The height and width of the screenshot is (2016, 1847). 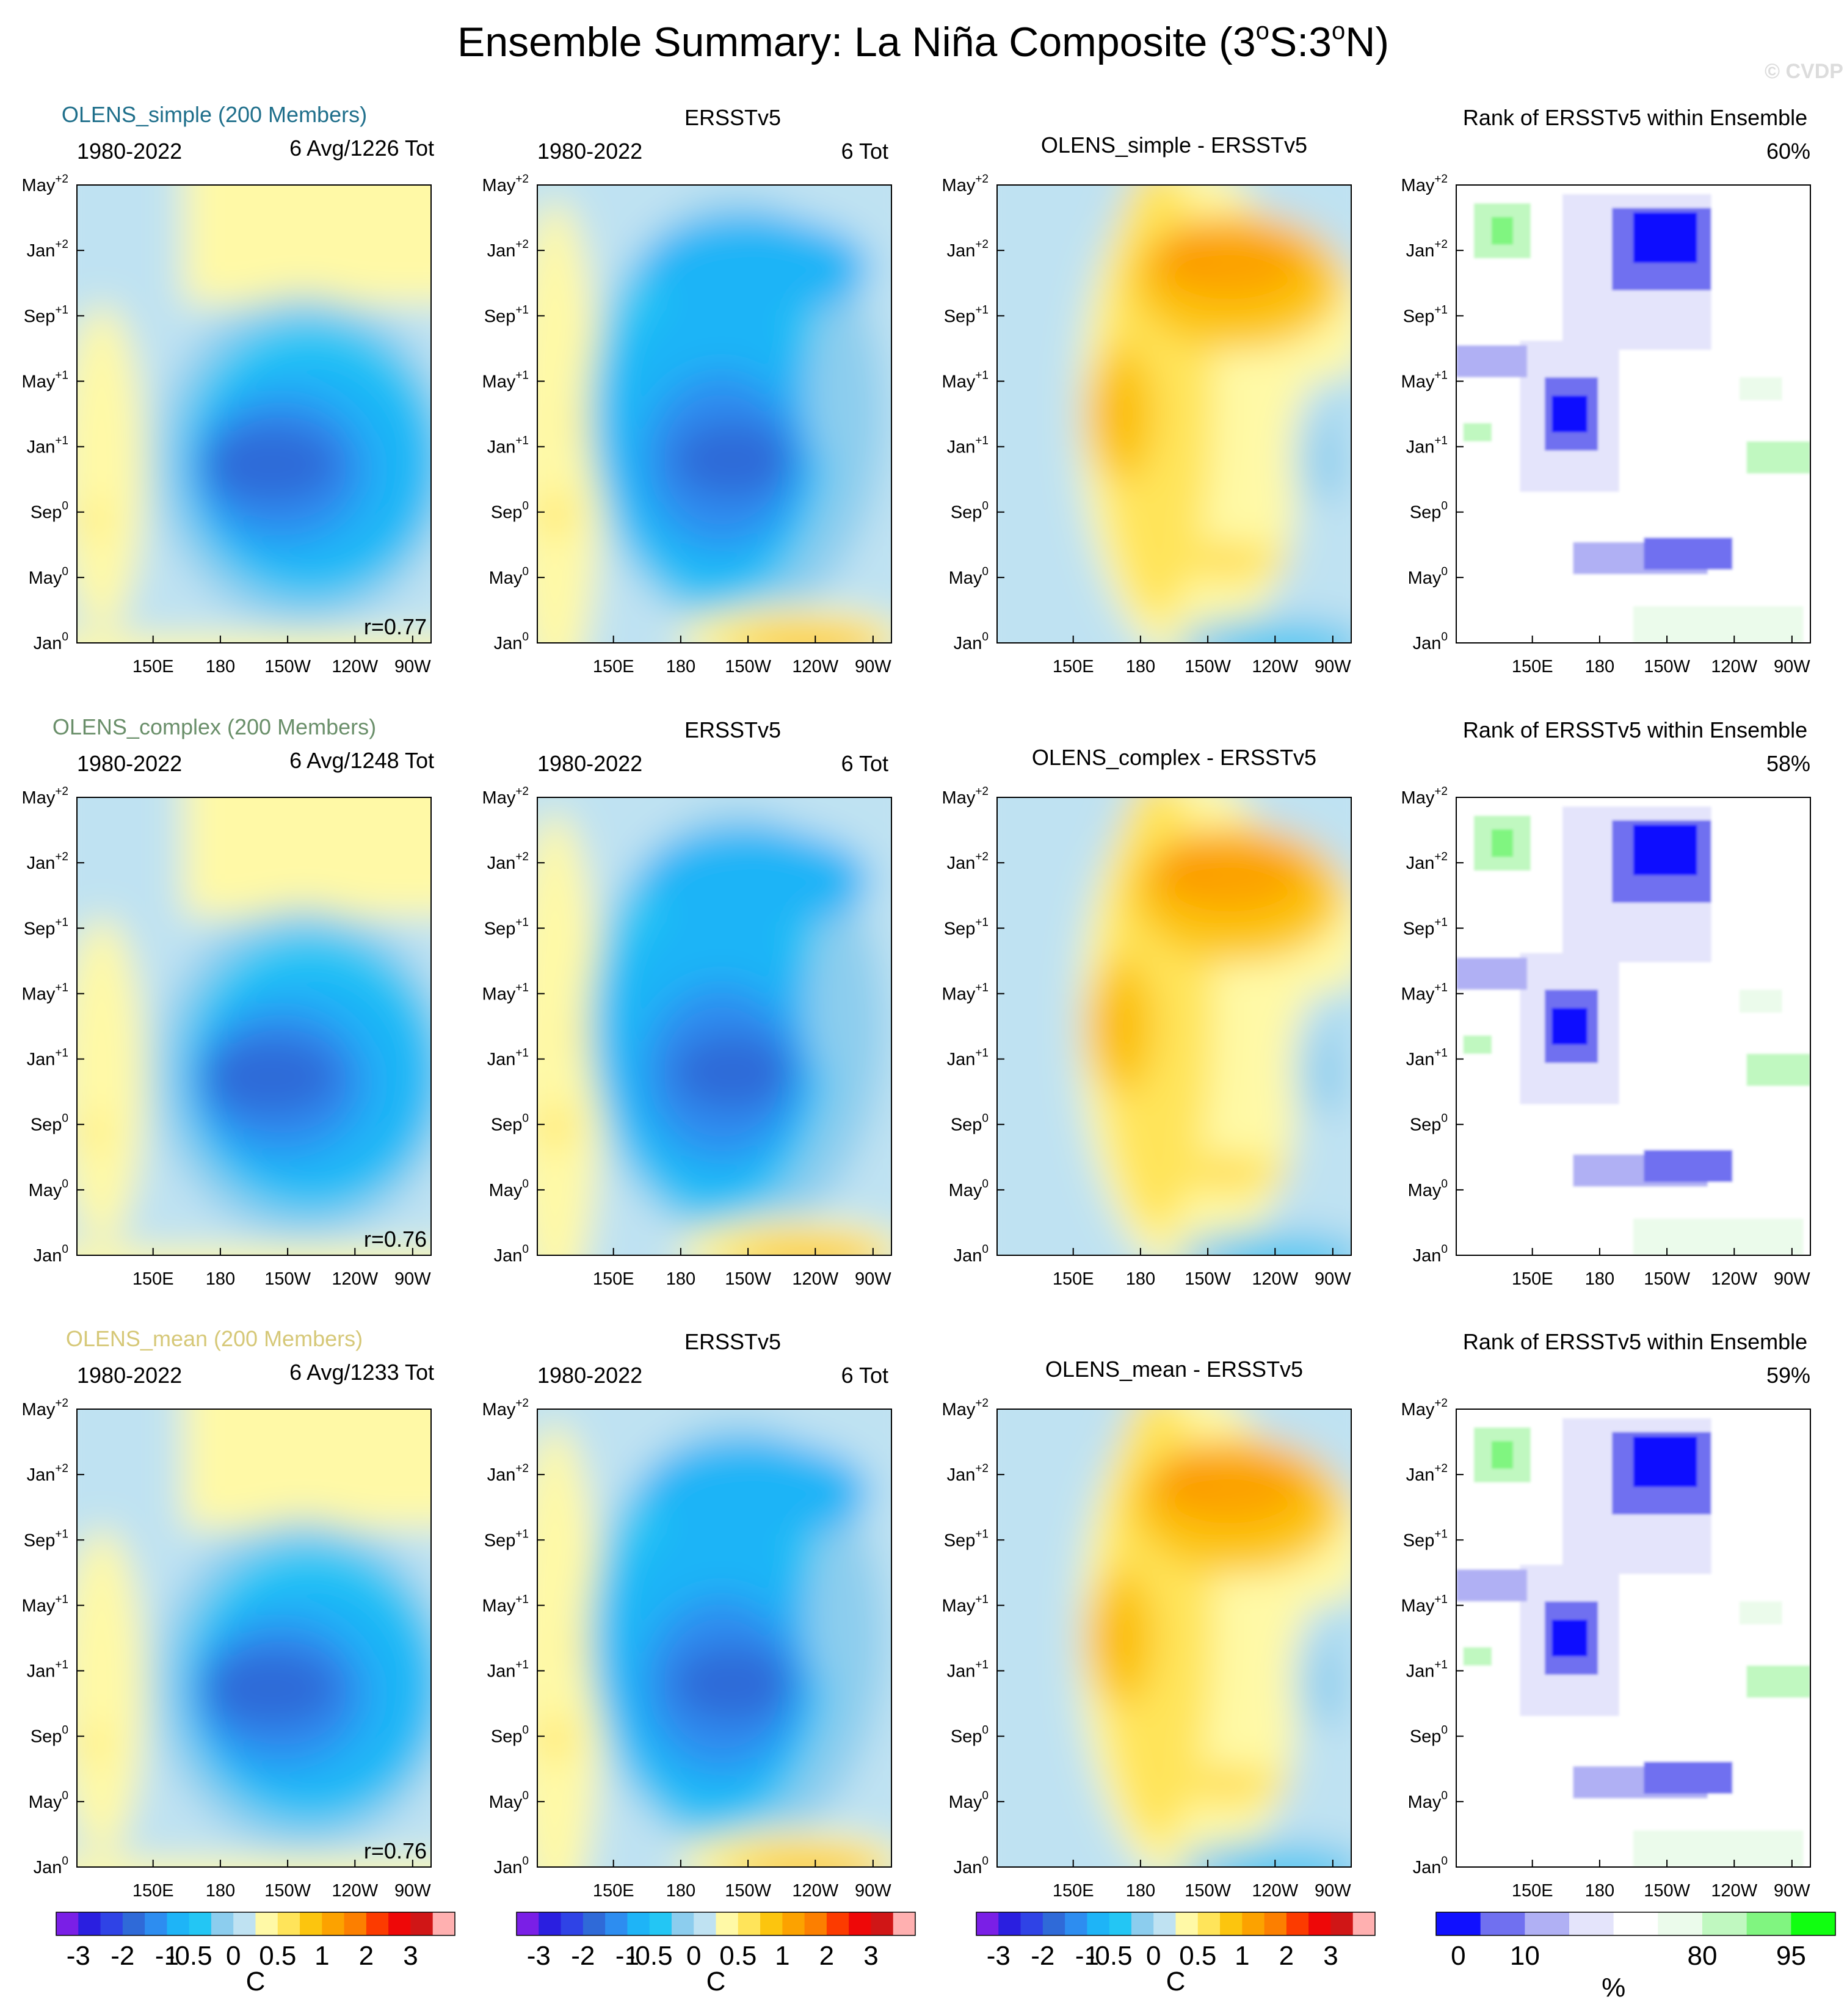 What do you see at coordinates (1791, 1956) in the screenshot?
I see `colorbar-label: 95` at bounding box center [1791, 1956].